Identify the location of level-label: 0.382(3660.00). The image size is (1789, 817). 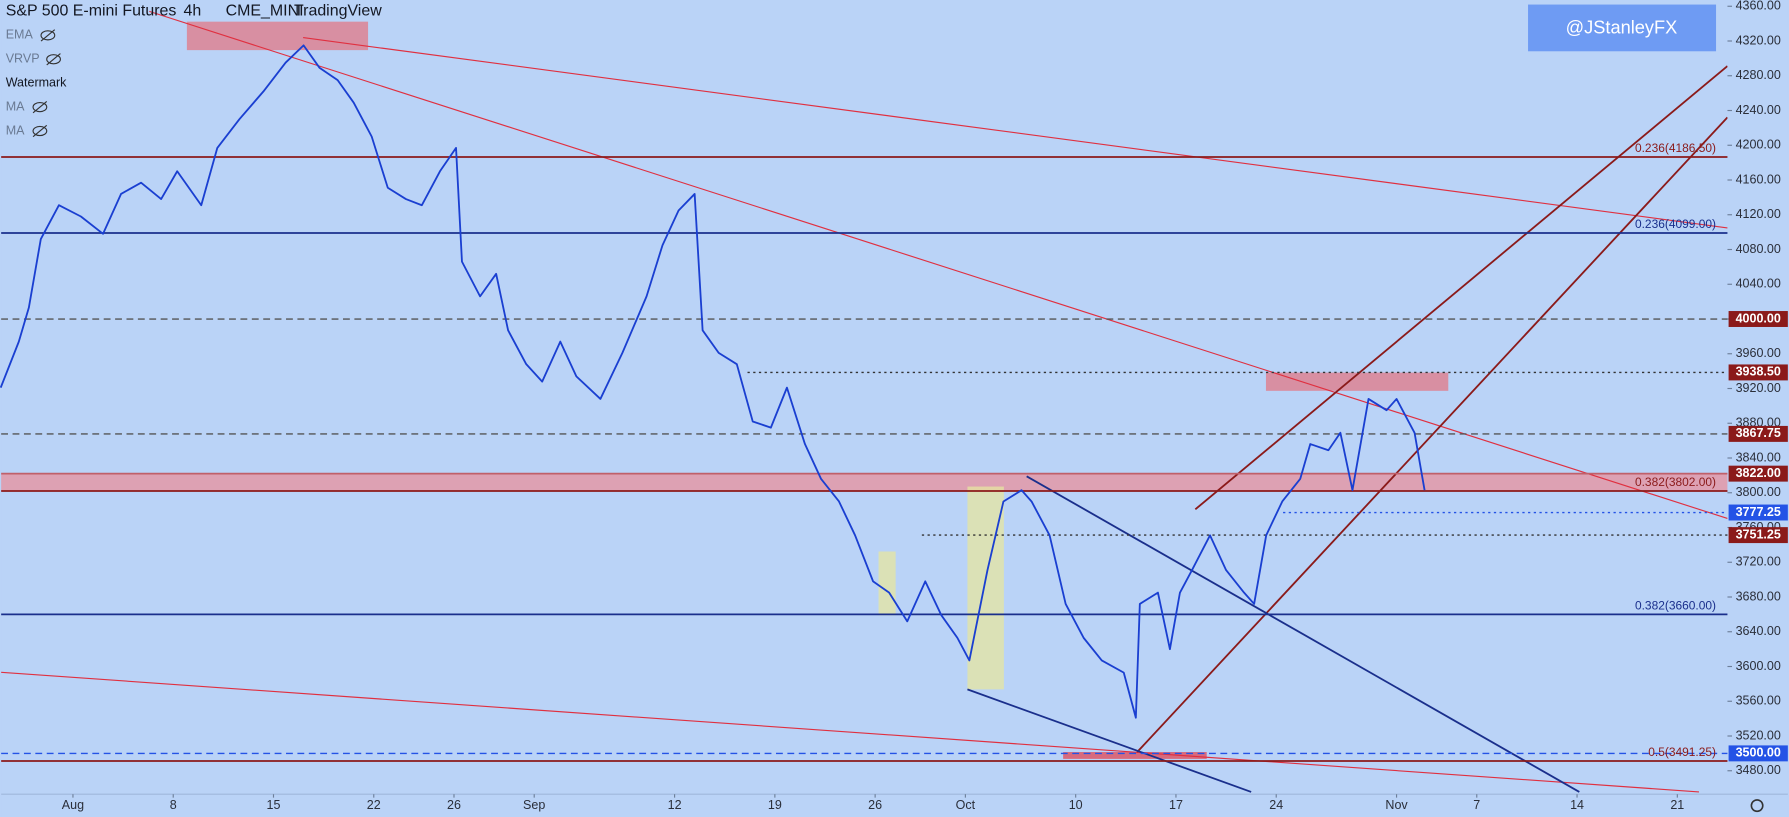
(1675, 606).